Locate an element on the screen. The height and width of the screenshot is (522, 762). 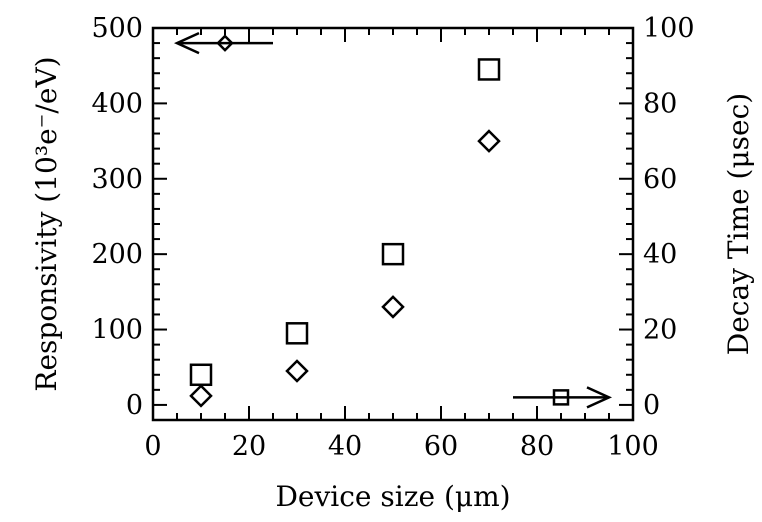
y-left-axis-title: Responsivity (10³e⁻/eV) is located at coordinates (46, 223).